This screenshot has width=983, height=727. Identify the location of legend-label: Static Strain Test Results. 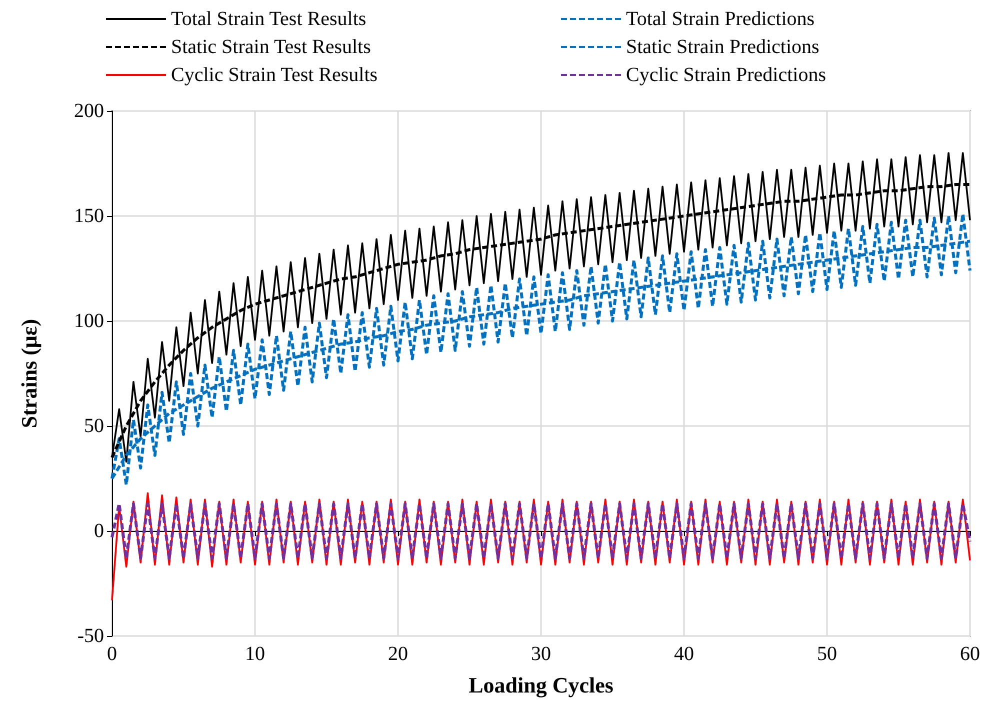
(271, 47).